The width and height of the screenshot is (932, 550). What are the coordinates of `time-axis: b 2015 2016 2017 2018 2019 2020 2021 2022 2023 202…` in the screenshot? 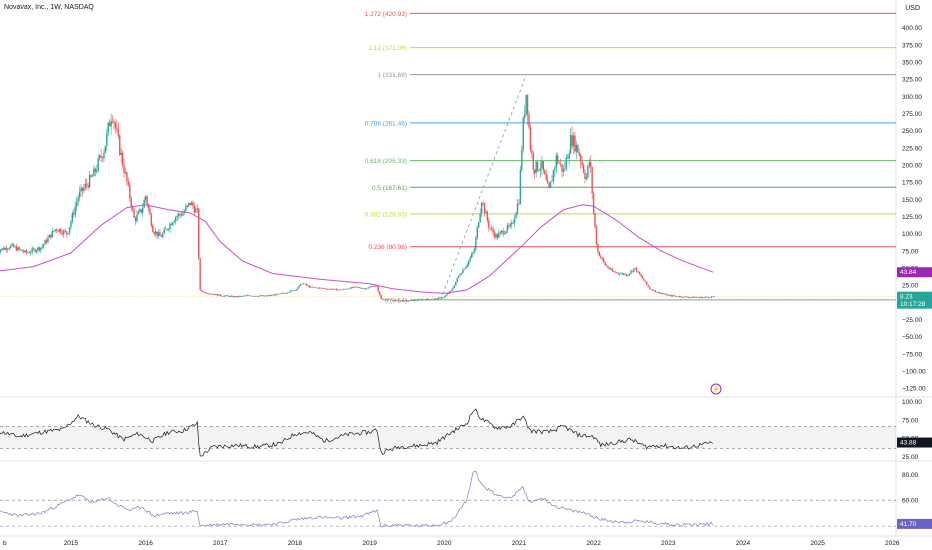 It's located at (451, 543).